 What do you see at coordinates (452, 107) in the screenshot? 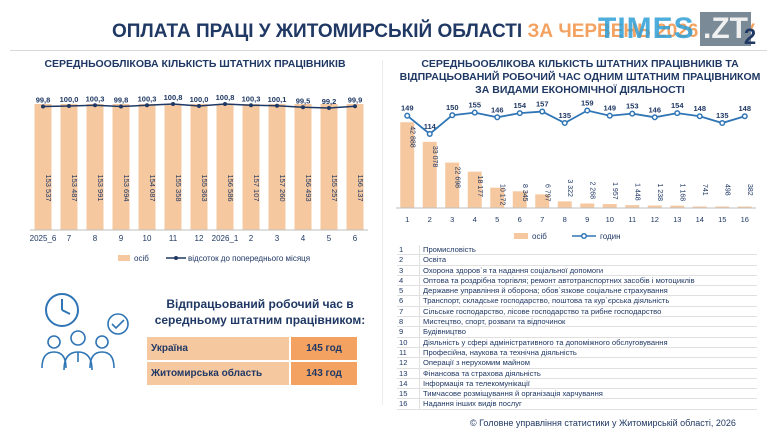
I see `chart2-line-label: 150` at bounding box center [452, 107].